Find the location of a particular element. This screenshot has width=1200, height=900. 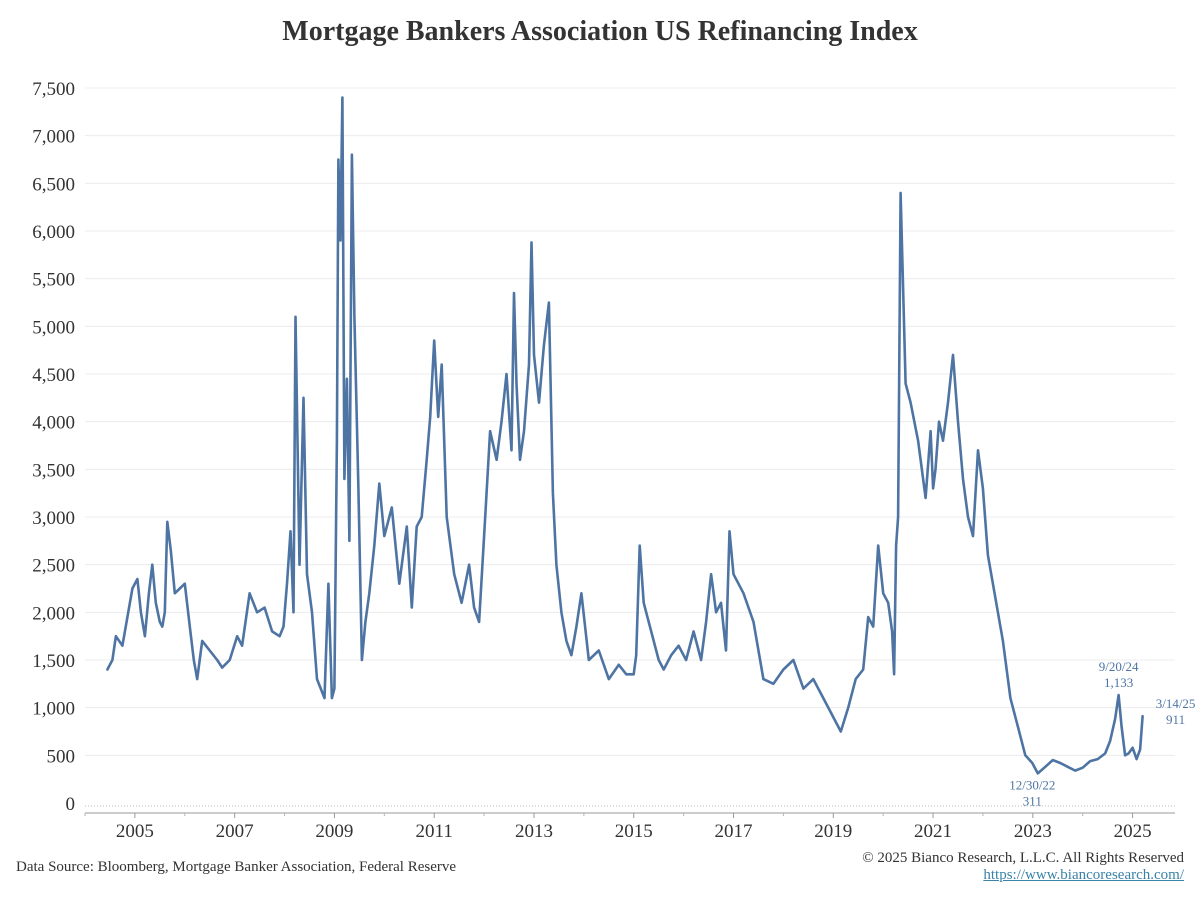

x-tick-label: 2015 is located at coordinates (634, 831).